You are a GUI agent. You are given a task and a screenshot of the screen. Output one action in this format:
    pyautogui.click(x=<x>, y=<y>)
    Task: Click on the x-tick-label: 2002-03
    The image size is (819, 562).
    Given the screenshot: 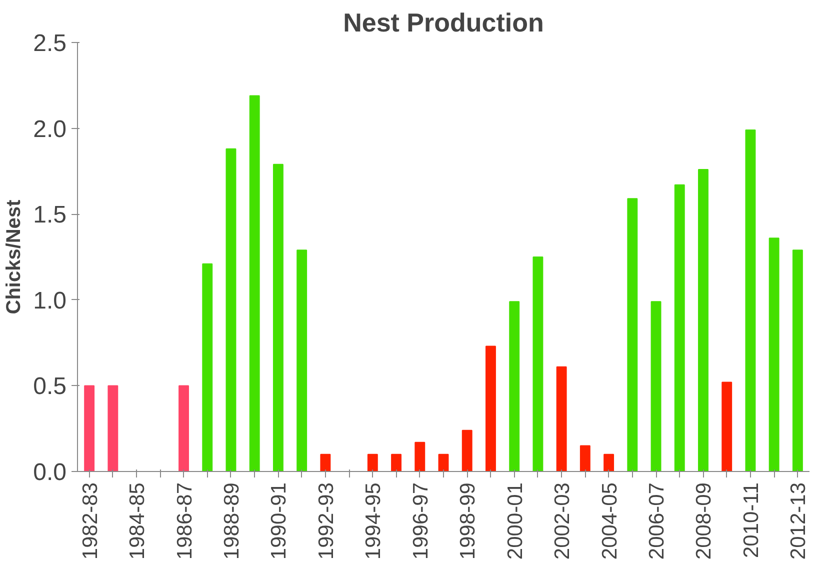 What is the action you would take?
    pyautogui.click(x=562, y=521)
    